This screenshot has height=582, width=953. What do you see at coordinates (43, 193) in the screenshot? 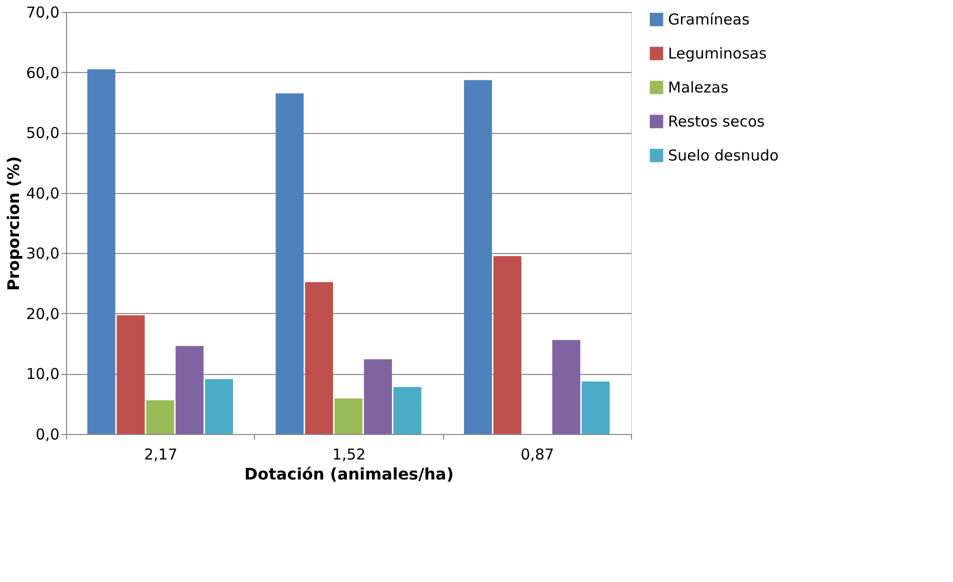
I see `y-tick-label: 40,0` at bounding box center [43, 193].